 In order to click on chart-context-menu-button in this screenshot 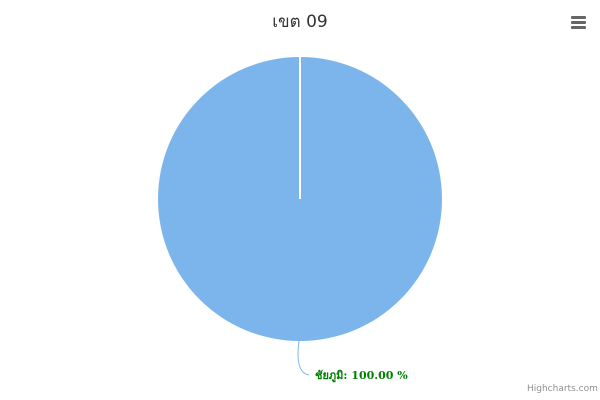, I will do `click(578, 21)`.